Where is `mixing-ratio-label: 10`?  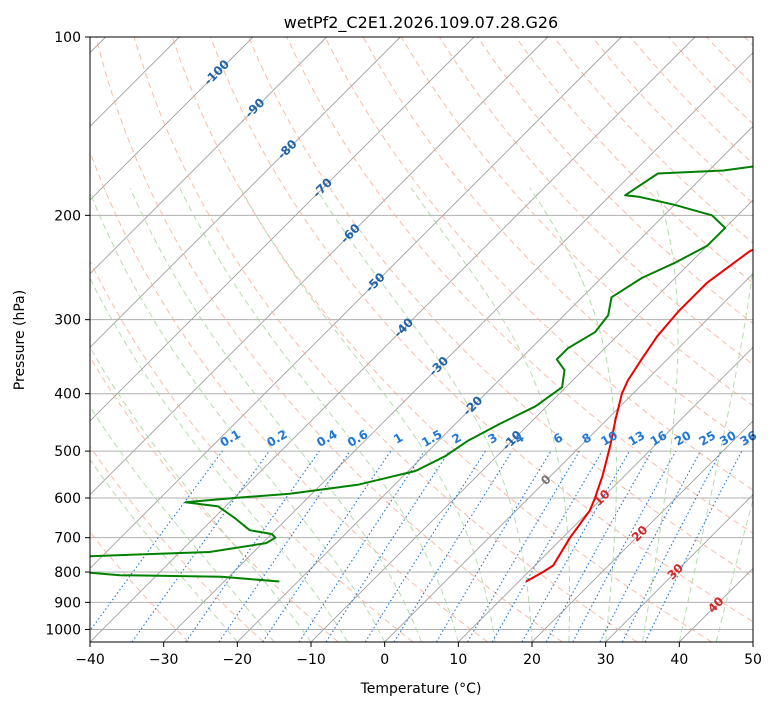 mixing-ratio-label: 10 is located at coordinates (609, 438).